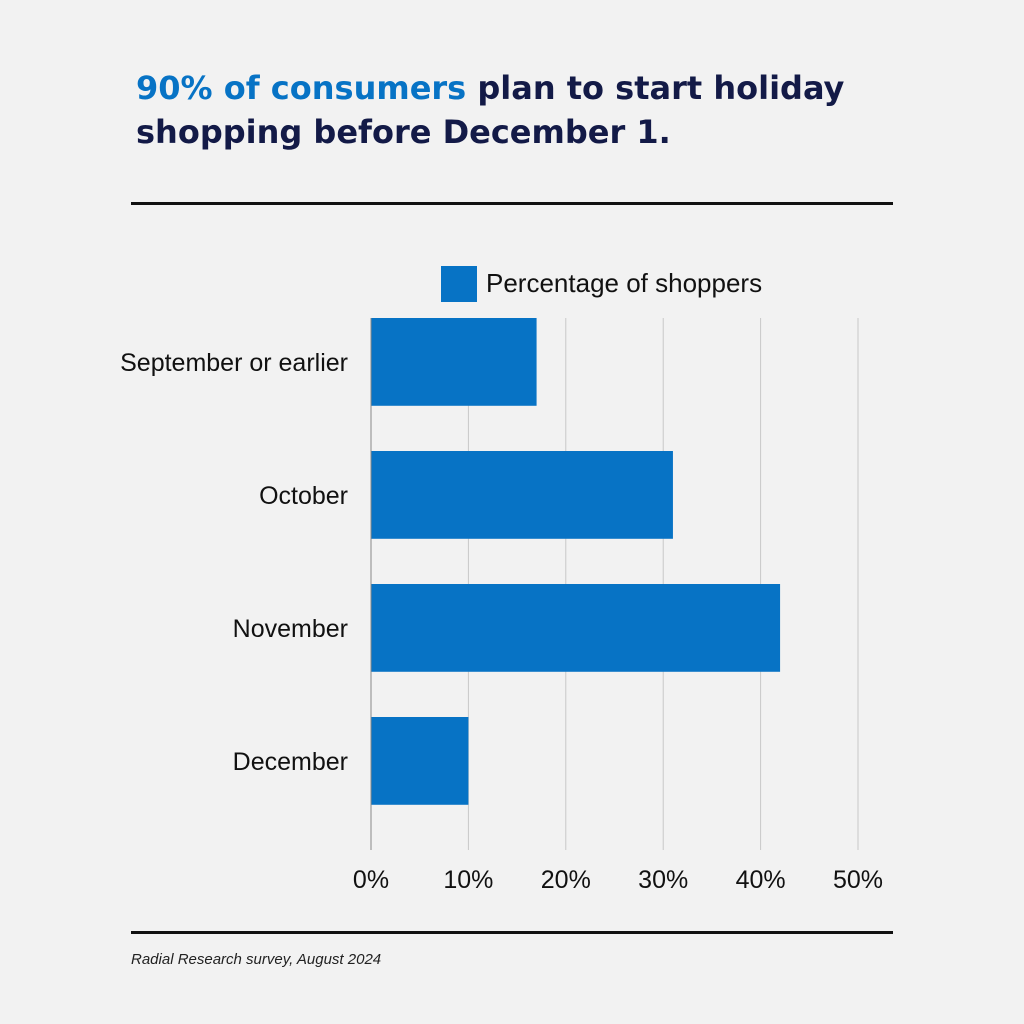 This screenshot has width=1024, height=1024. What do you see at coordinates (301, 88) in the screenshot?
I see `headline-highlight: 90% of consumers` at bounding box center [301, 88].